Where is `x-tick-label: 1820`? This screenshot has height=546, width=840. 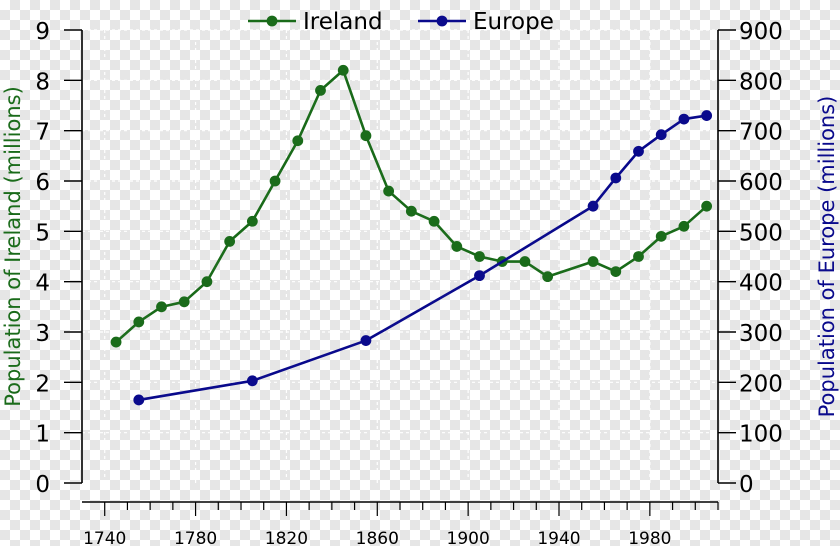 x-tick-label: 1820 is located at coordinates (286, 537).